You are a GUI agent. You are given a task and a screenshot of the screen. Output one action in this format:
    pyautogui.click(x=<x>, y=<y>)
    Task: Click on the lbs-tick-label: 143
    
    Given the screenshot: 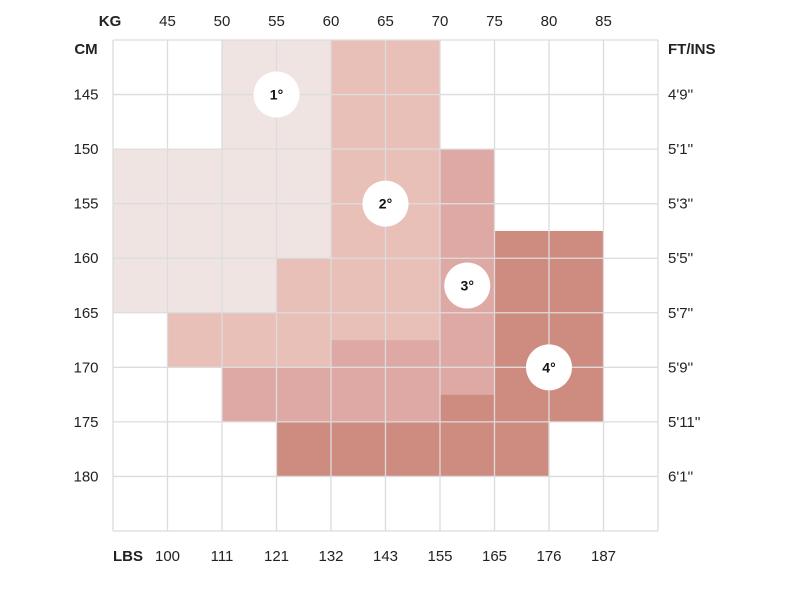 What is the action you would take?
    pyautogui.click(x=385, y=556)
    